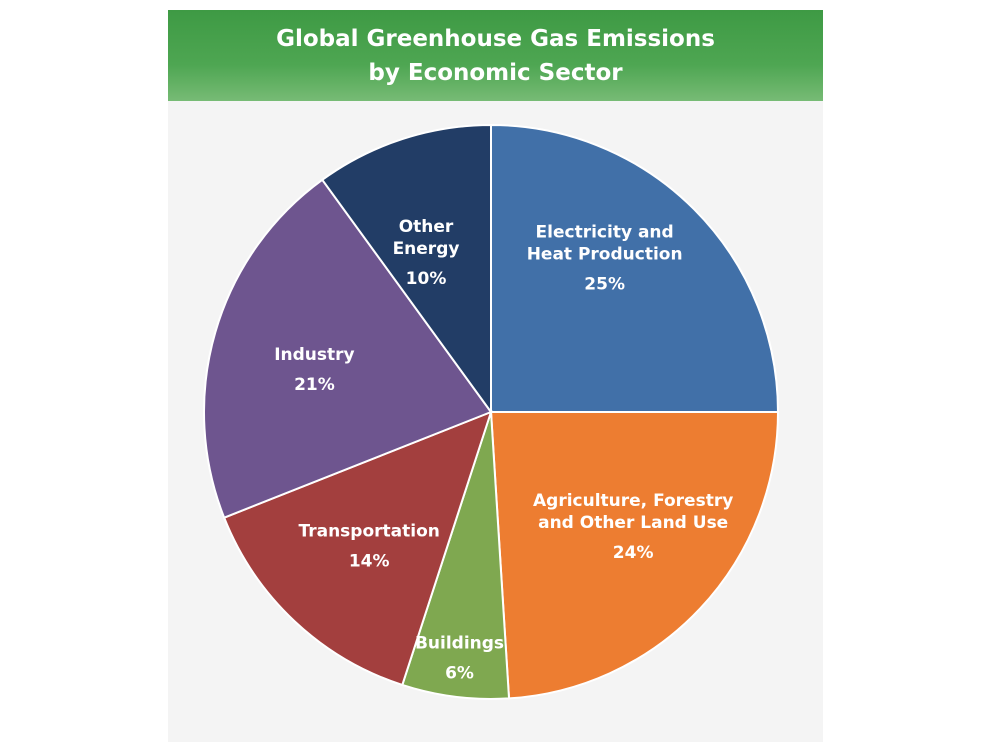 The image size is (990, 742). Describe the element at coordinates (605, 254) in the screenshot. I see `slice-label-0: Heat Production` at that location.